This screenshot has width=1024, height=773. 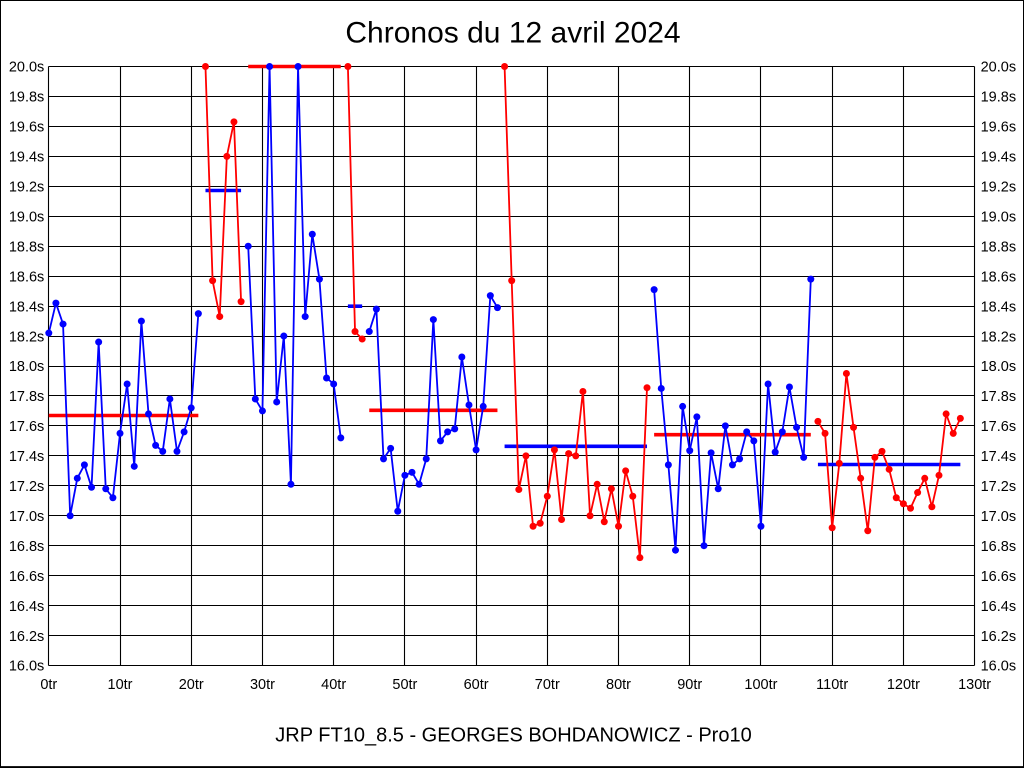 I want to click on svg-text: 20tr, so click(x=191, y=685).